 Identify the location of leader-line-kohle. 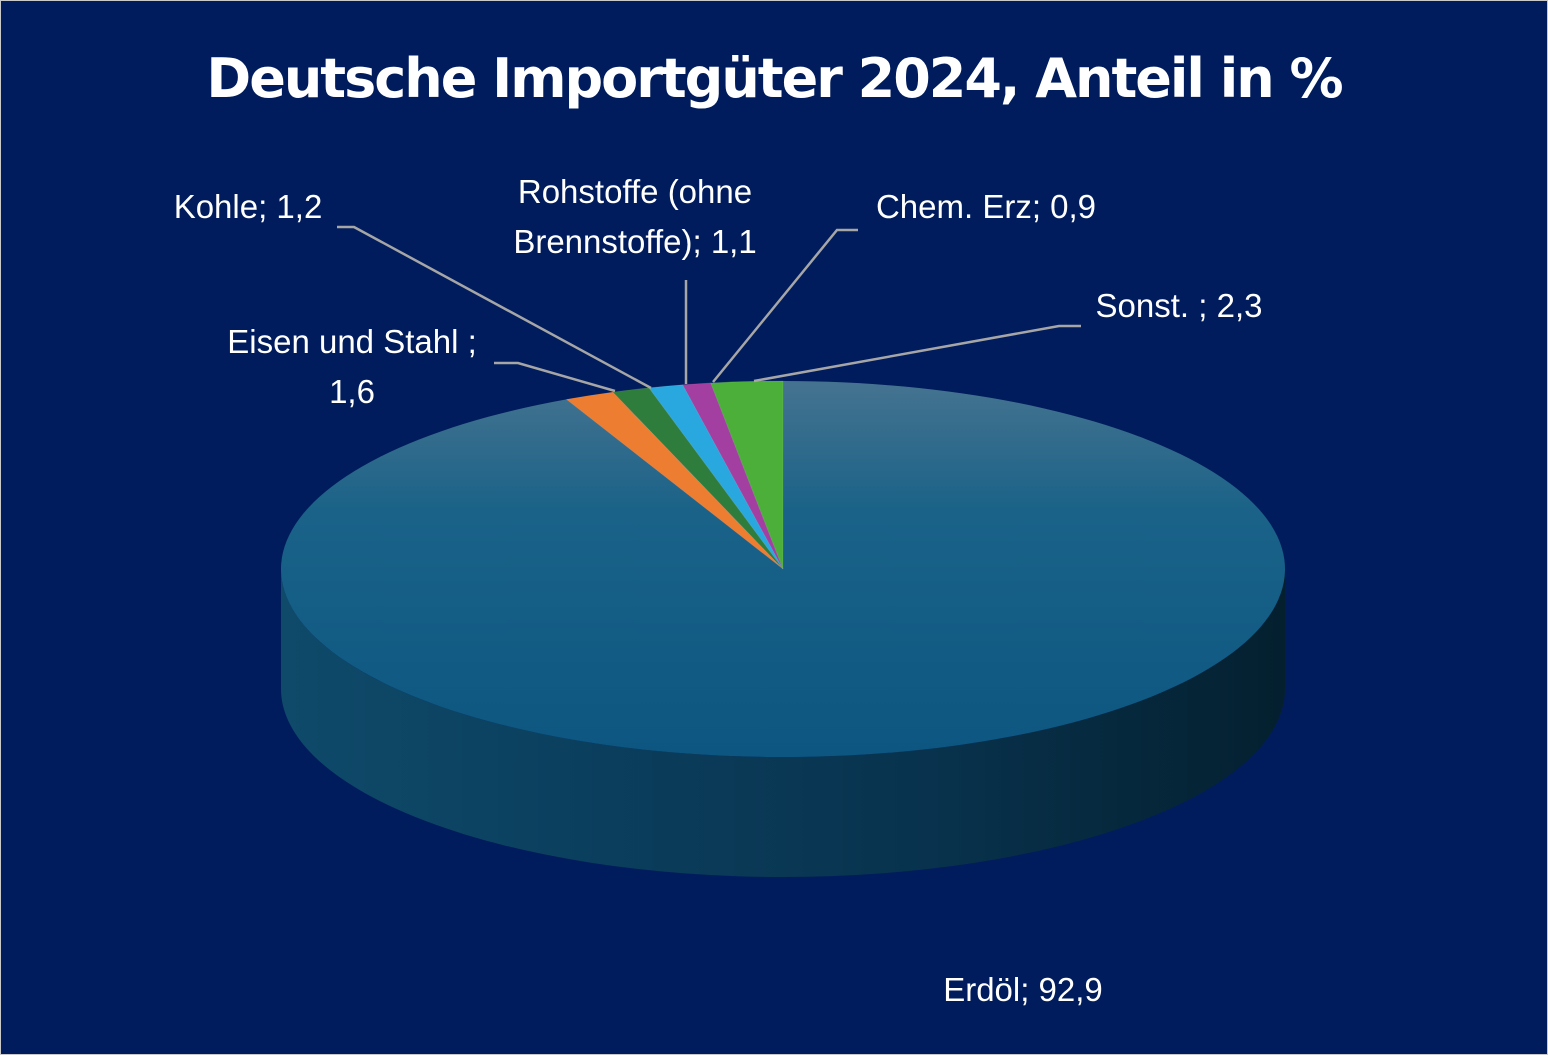
(494, 307).